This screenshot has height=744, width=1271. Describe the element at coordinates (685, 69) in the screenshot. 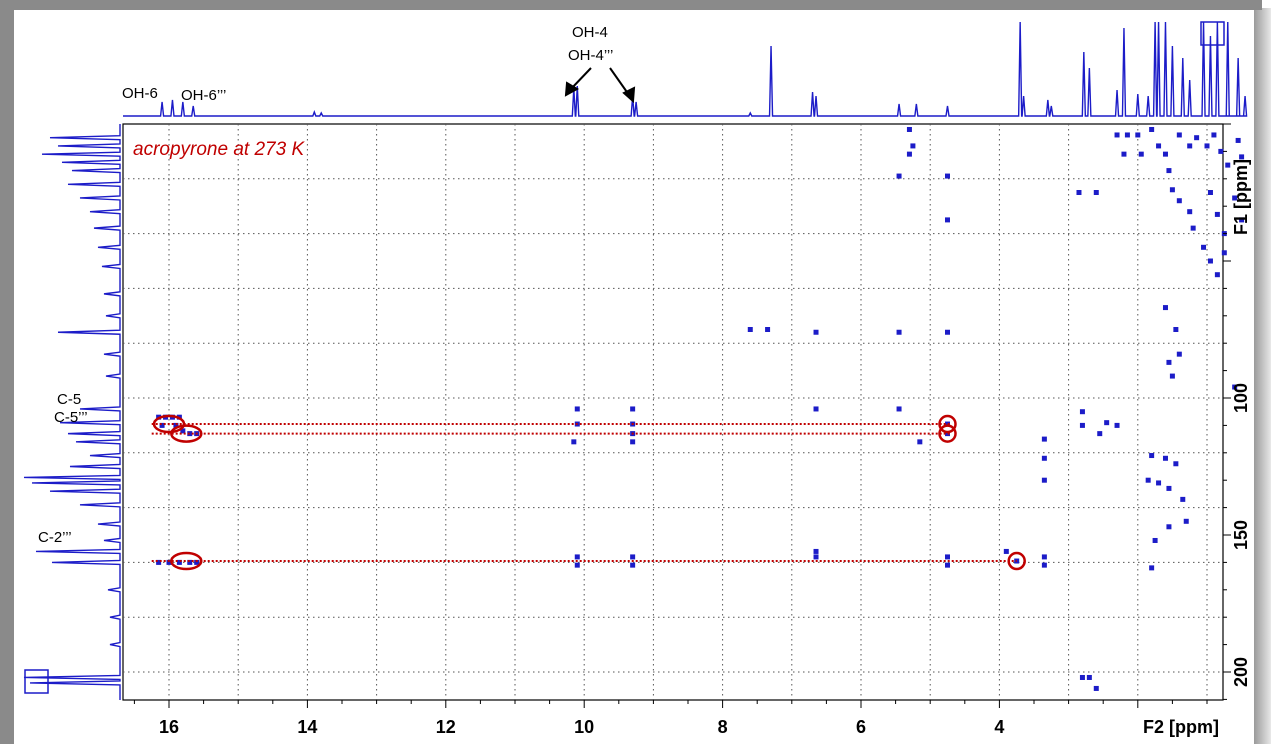

I see `top-projection-spectrum` at that location.